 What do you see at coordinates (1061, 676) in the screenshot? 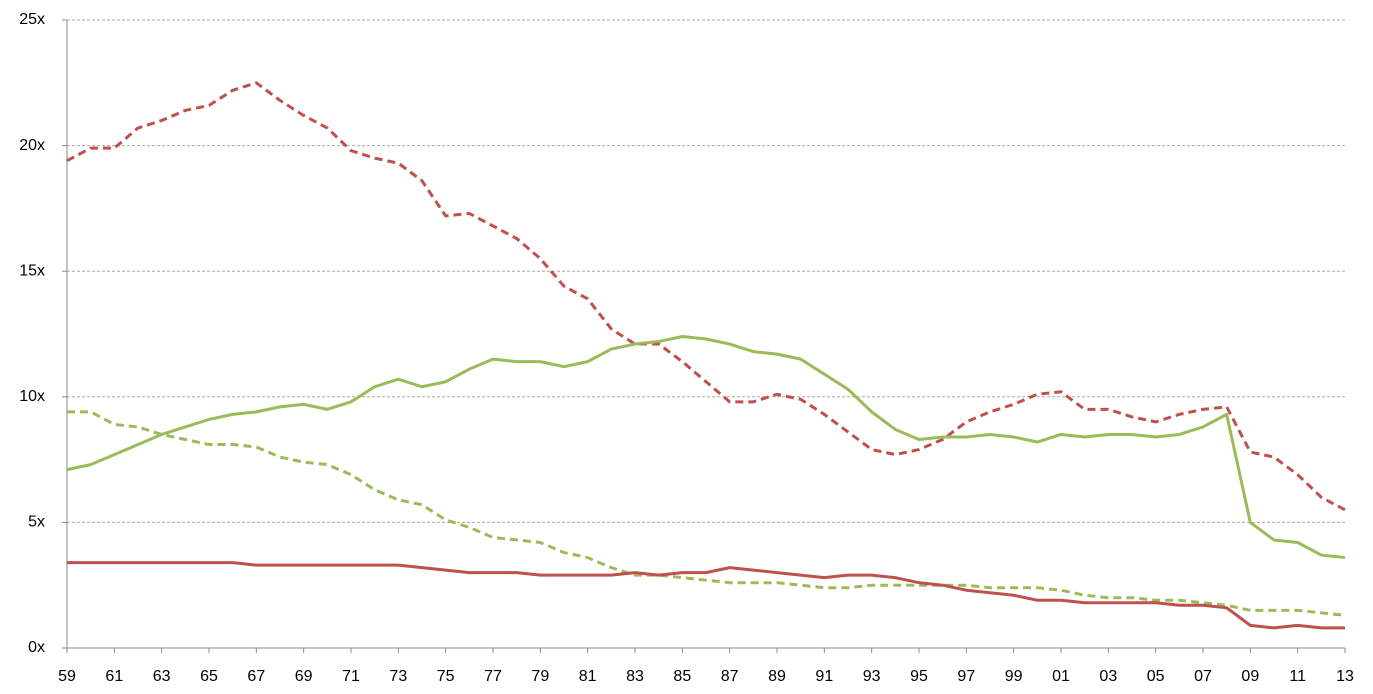
I see `x-tick-label: 01` at bounding box center [1061, 676].